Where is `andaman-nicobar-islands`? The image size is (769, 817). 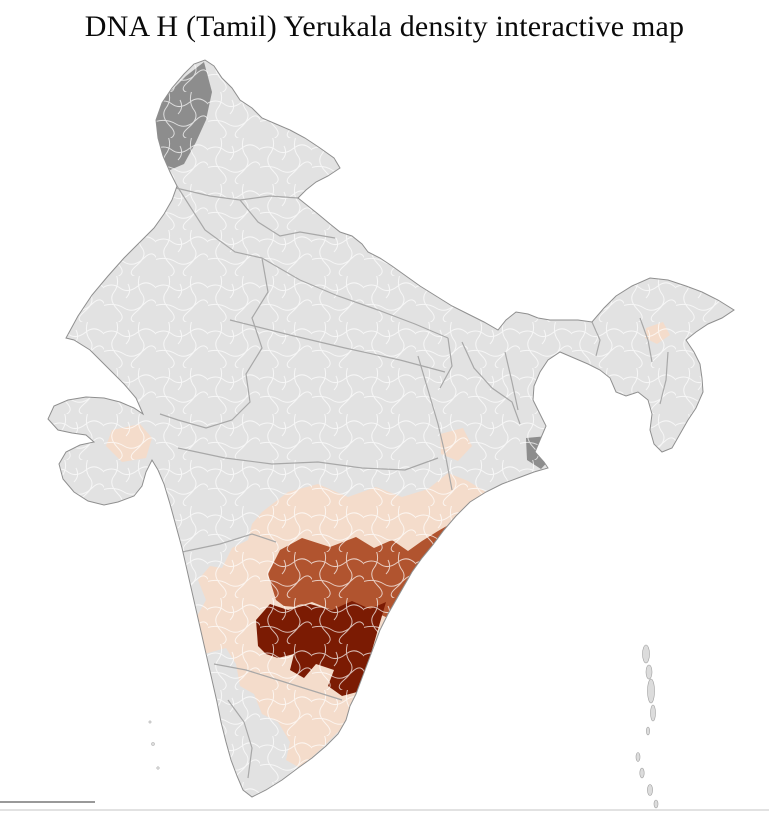 andaman-nicobar-islands is located at coordinates (647, 726).